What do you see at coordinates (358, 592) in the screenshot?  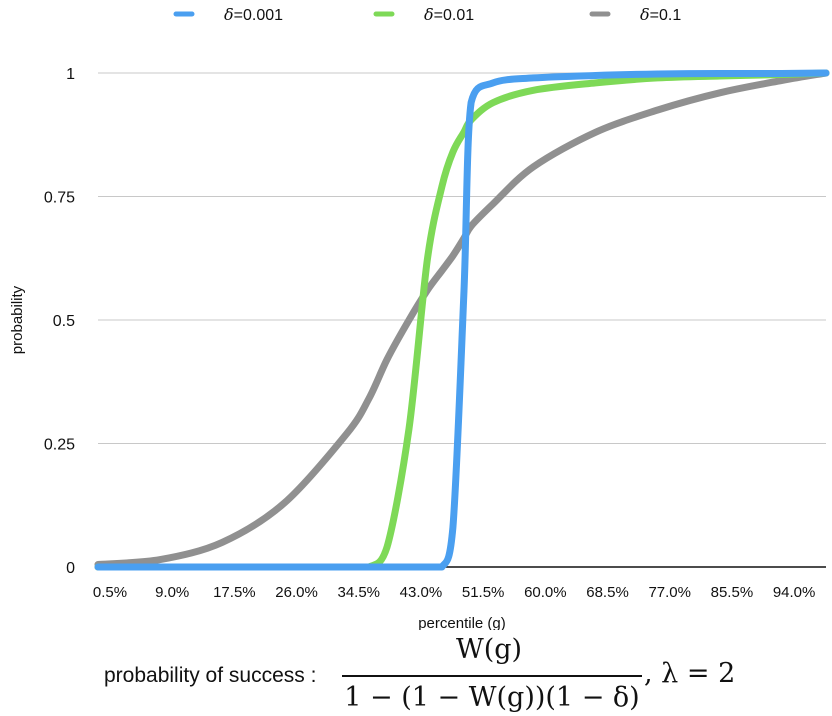 I see `x-tick-label: 34.5%` at bounding box center [358, 592].